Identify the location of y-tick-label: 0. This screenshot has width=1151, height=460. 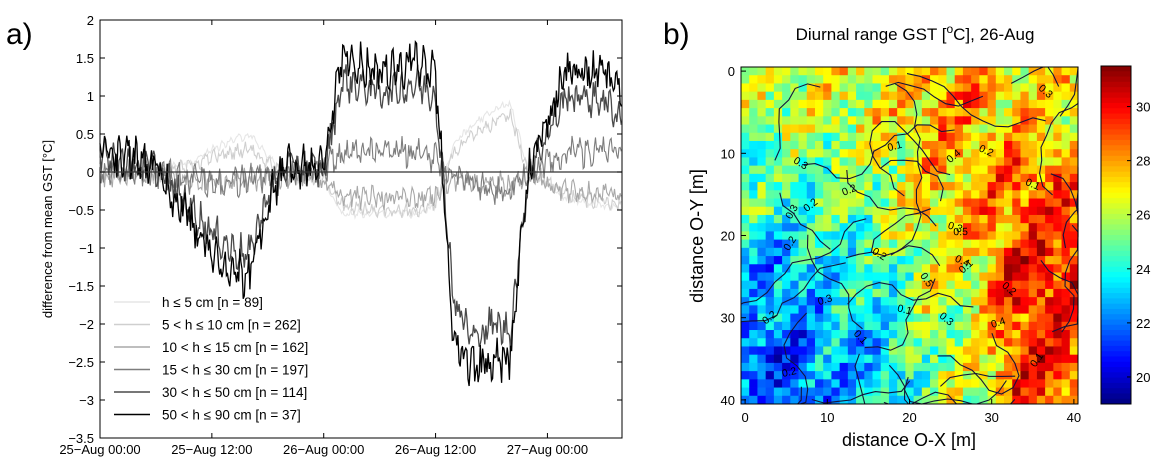
(90, 172).